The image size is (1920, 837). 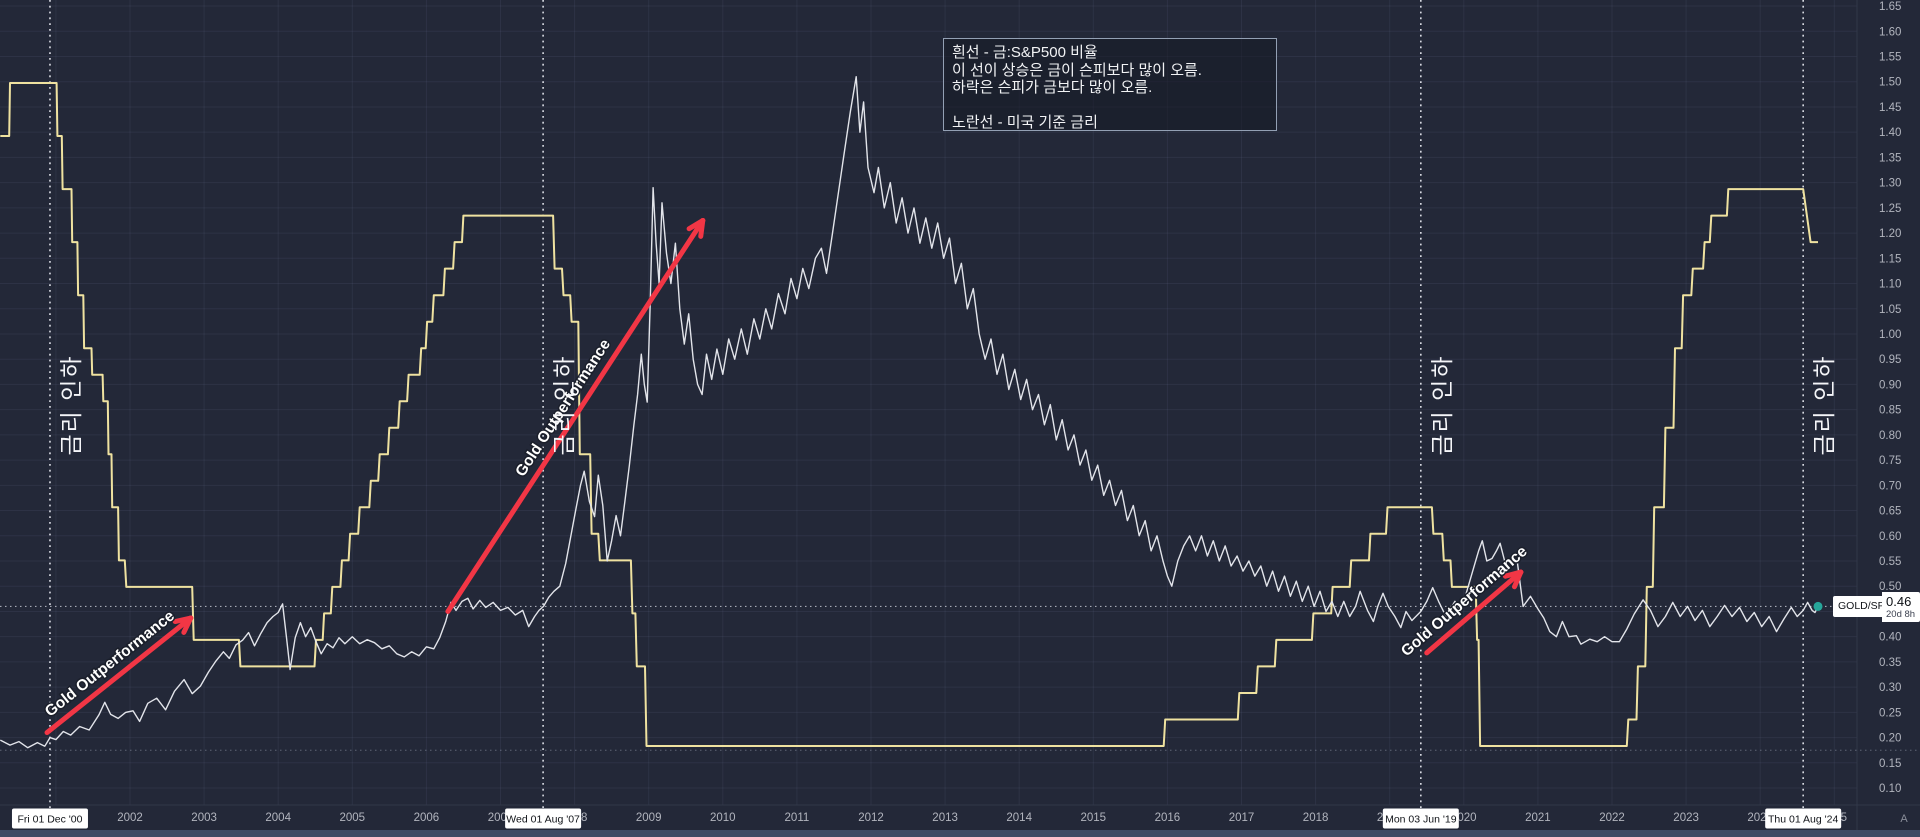 I want to click on last-price-label: 0.46 20d 8h, so click(x=1901, y=607).